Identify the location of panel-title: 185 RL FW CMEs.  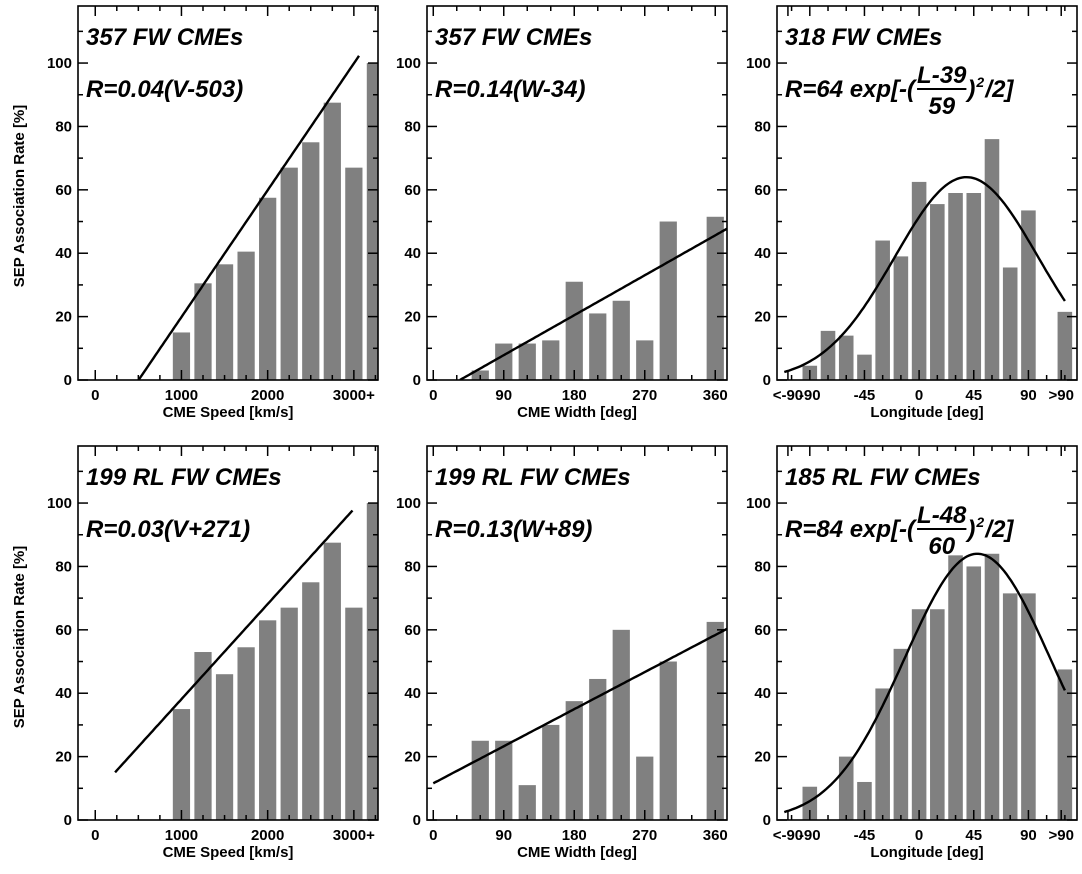
(883, 477).